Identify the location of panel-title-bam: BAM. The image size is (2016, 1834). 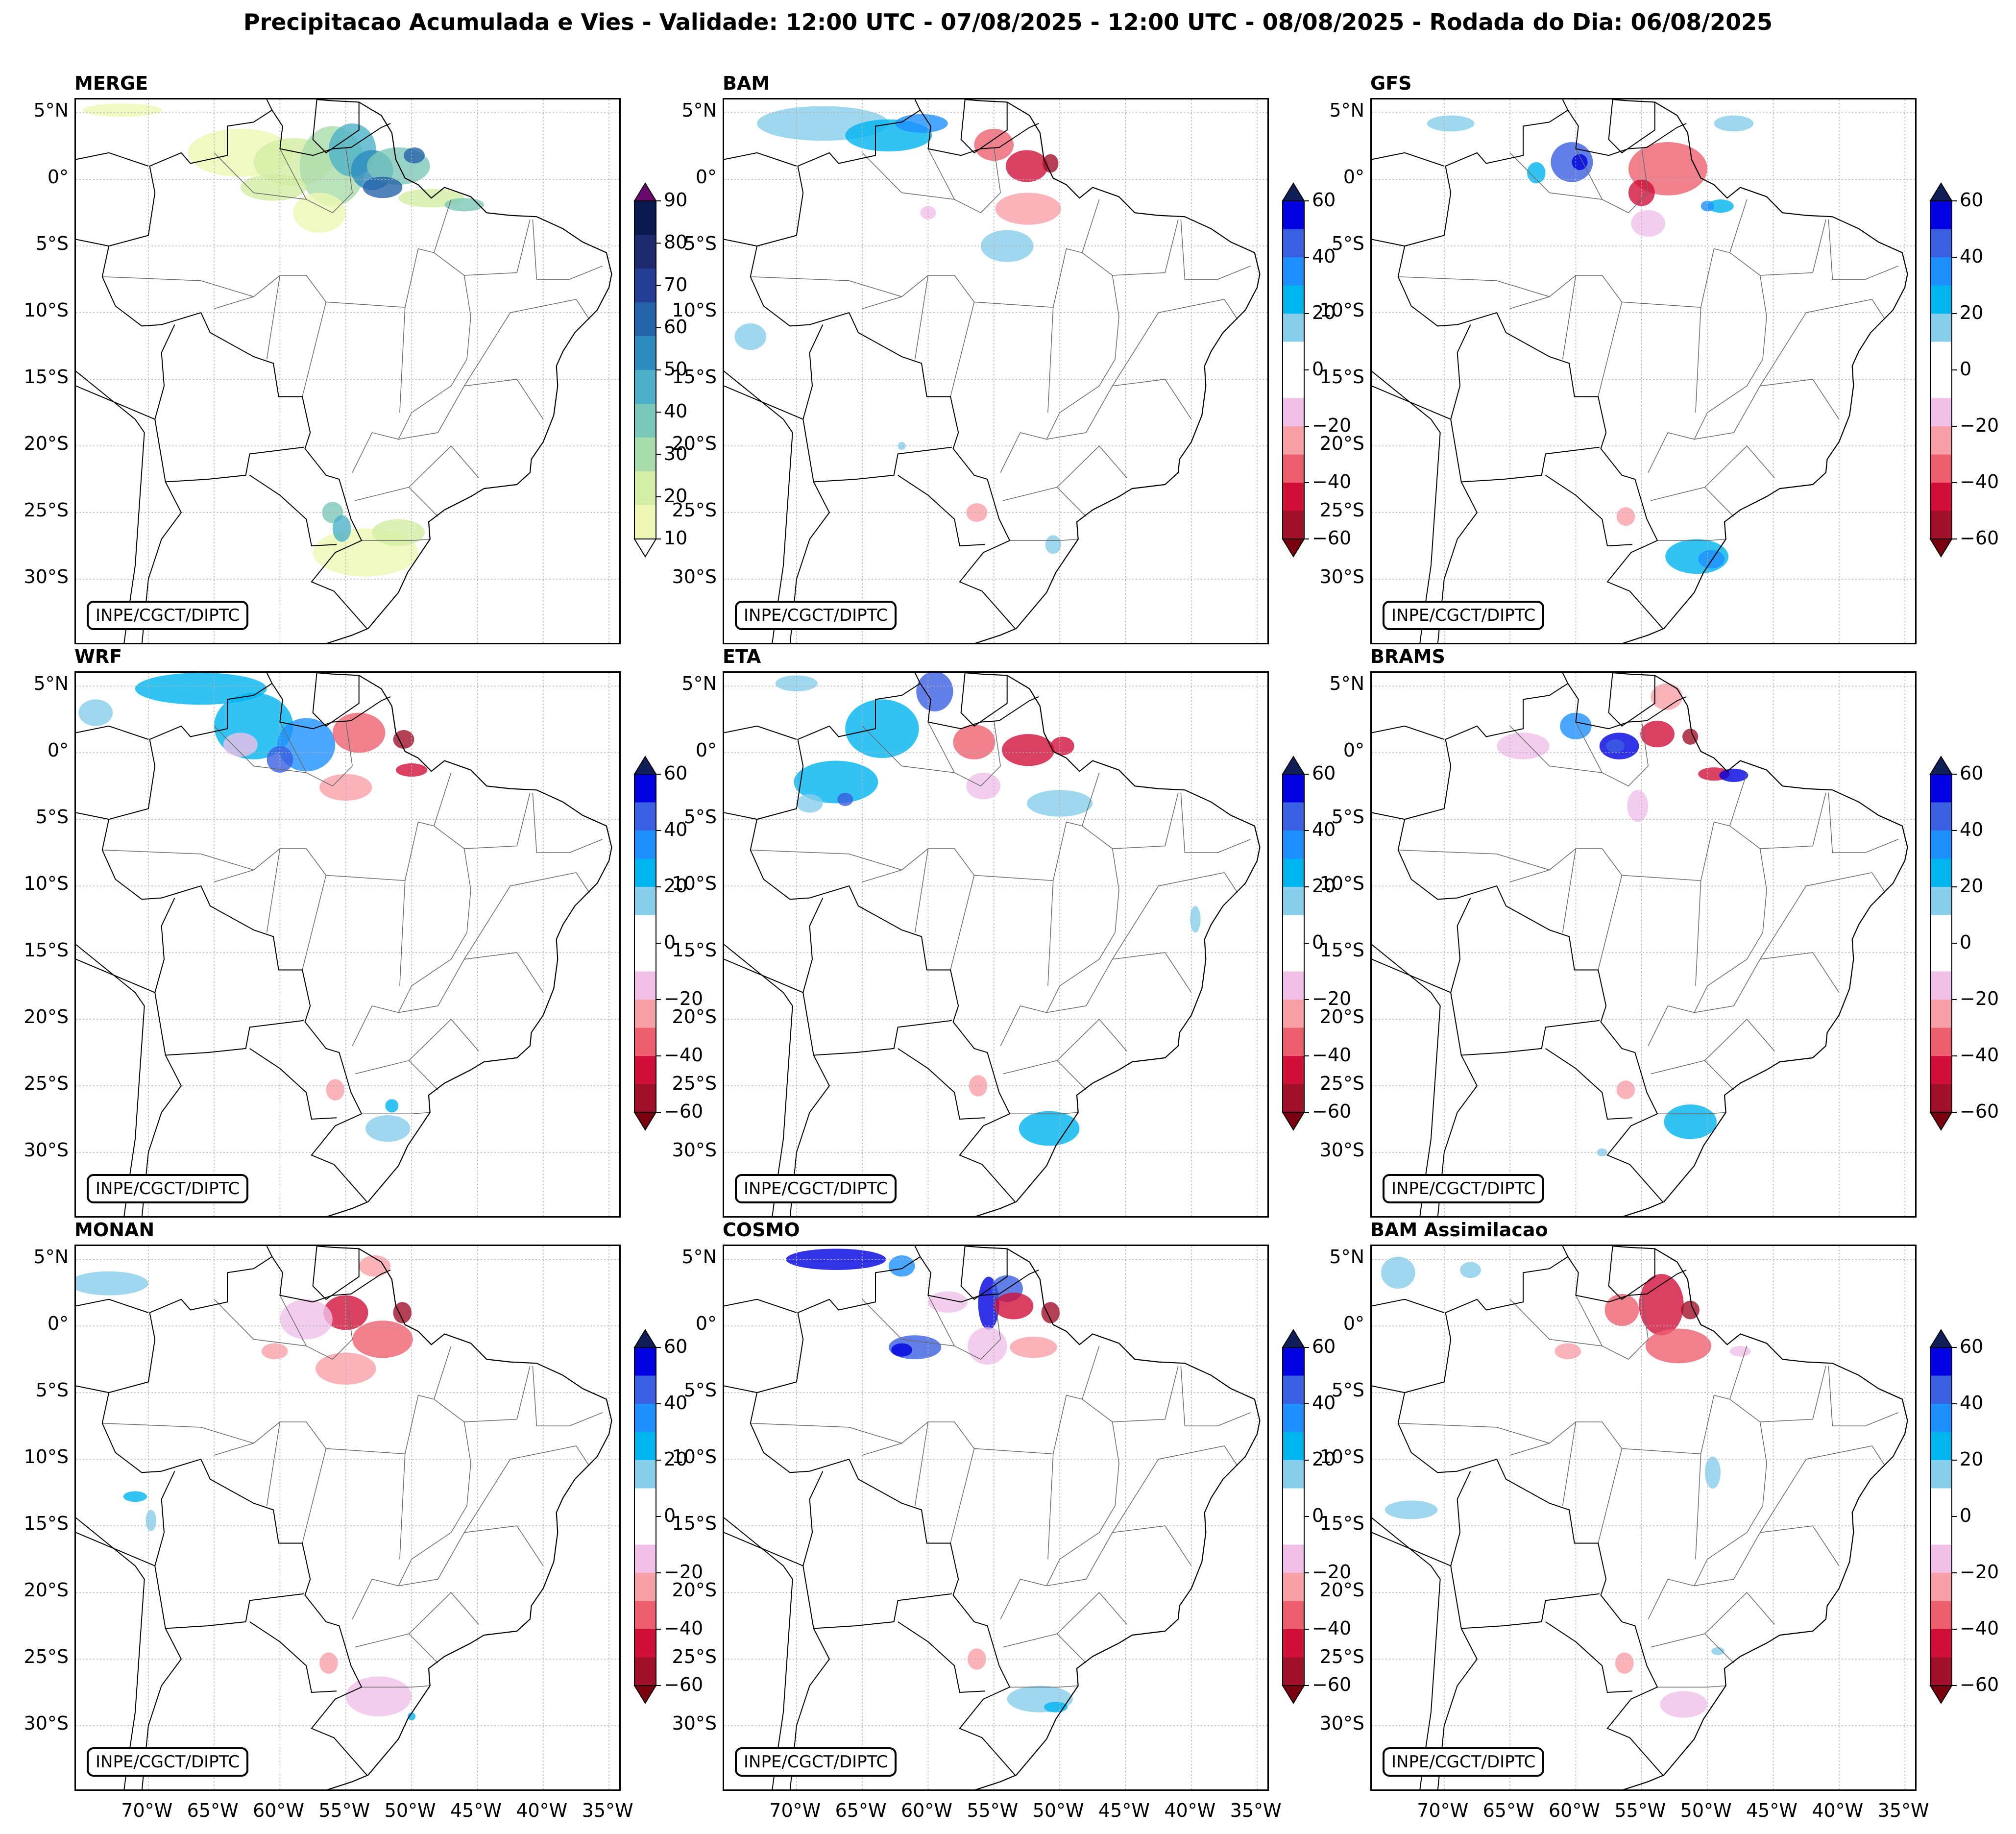
(746, 84).